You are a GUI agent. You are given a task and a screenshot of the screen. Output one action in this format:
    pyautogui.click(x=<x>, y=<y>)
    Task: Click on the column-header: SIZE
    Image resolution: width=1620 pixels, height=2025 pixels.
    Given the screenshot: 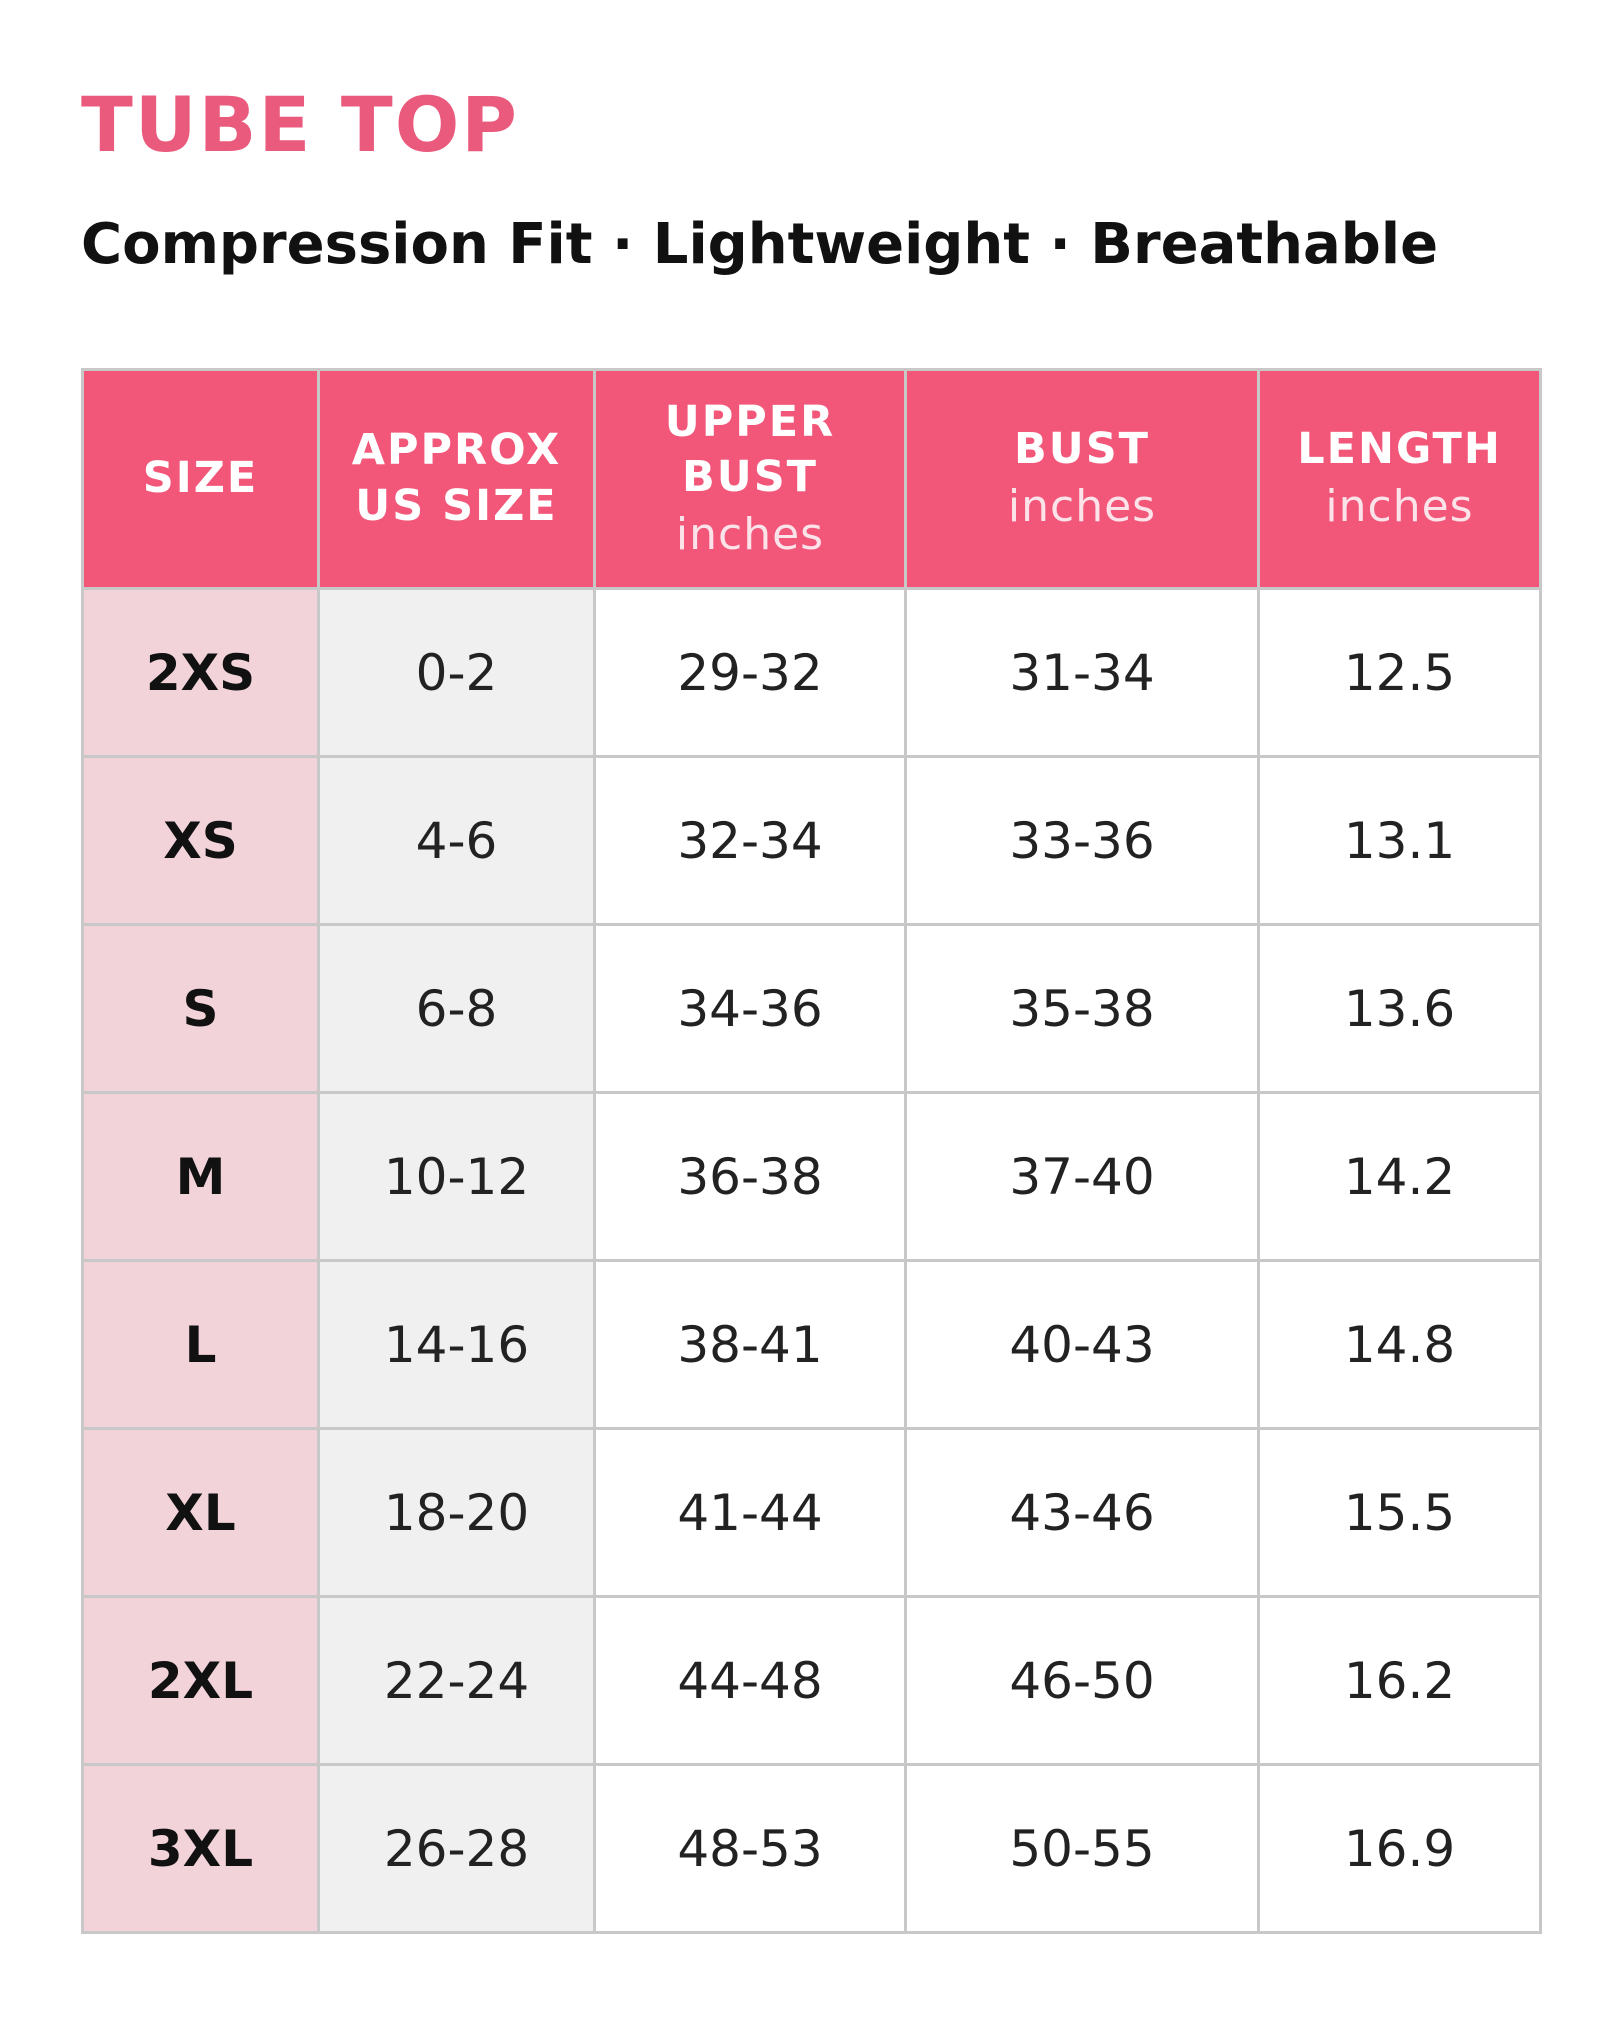 What is the action you would take?
    pyautogui.click(x=200, y=479)
    